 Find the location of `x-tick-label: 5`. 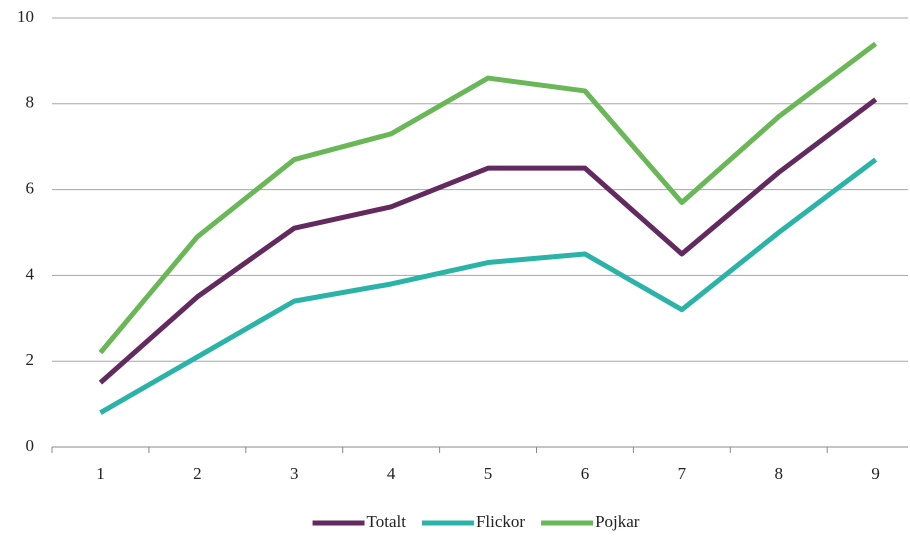

x-tick-label: 5 is located at coordinates (488, 473).